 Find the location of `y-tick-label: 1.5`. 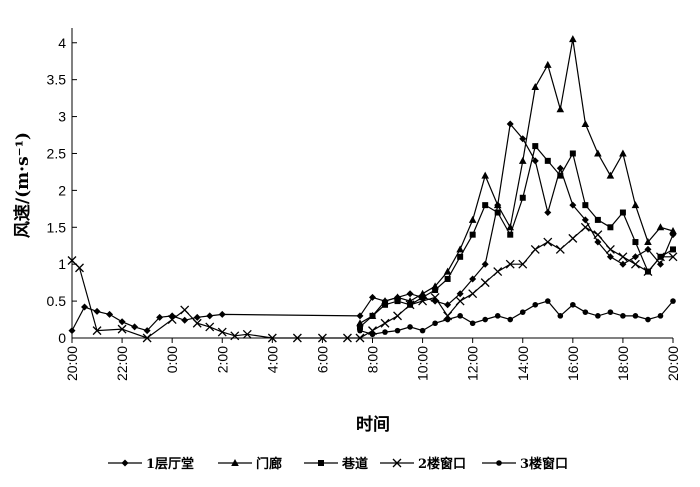

y-tick-label: 1.5 is located at coordinates (57, 227).